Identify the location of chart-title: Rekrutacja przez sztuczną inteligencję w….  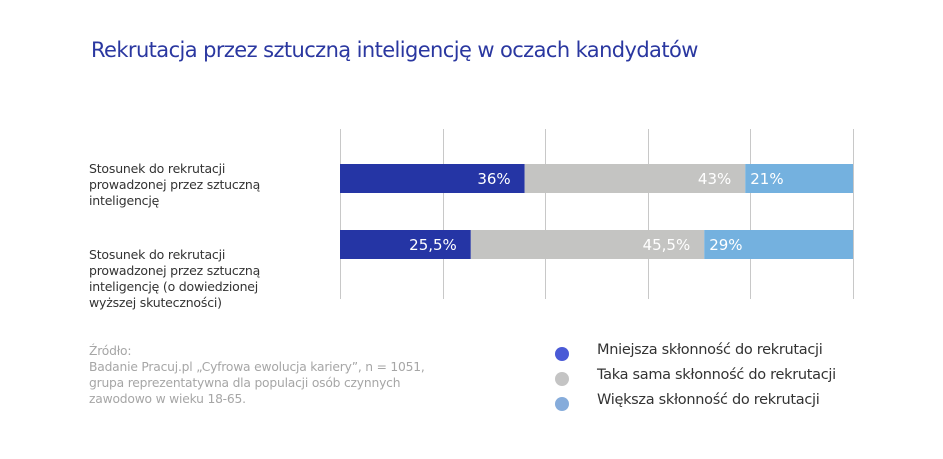
(394, 50).